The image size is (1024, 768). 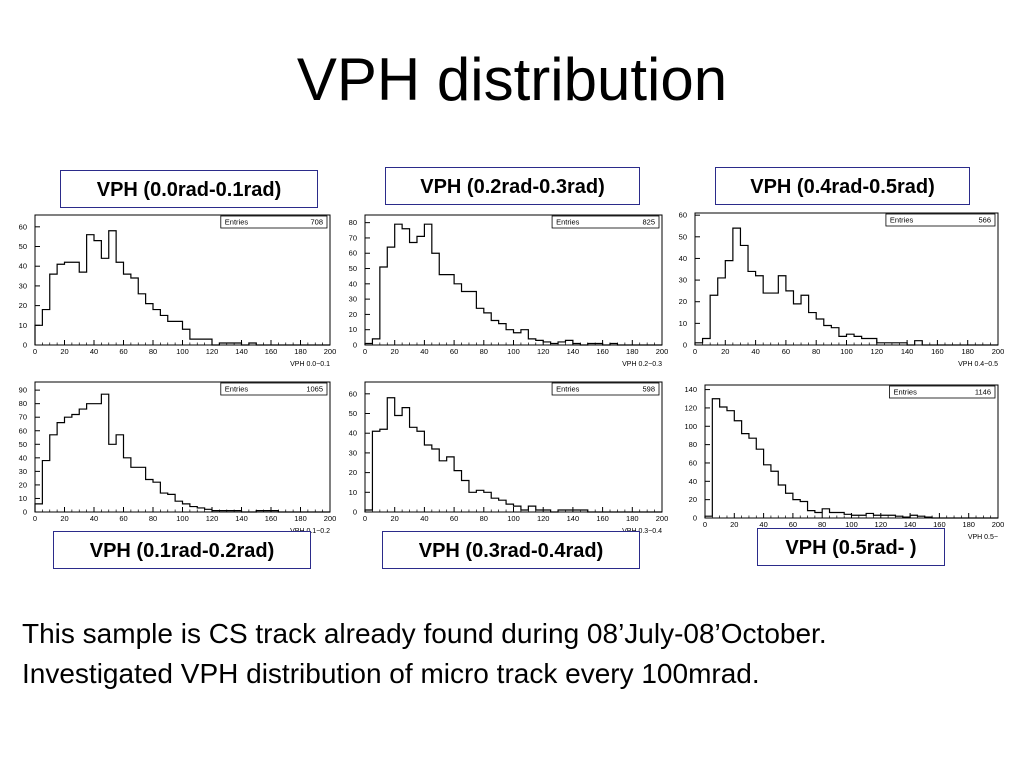 What do you see at coordinates (310, 364) in the screenshot?
I see `histogram-title: VPH 0.0−0.1` at bounding box center [310, 364].